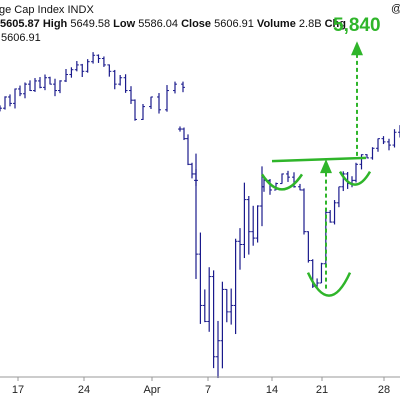 The image size is (400, 400). Describe the element at coordinates (357, 98) in the screenshot. I see `target-arrow` at that location.